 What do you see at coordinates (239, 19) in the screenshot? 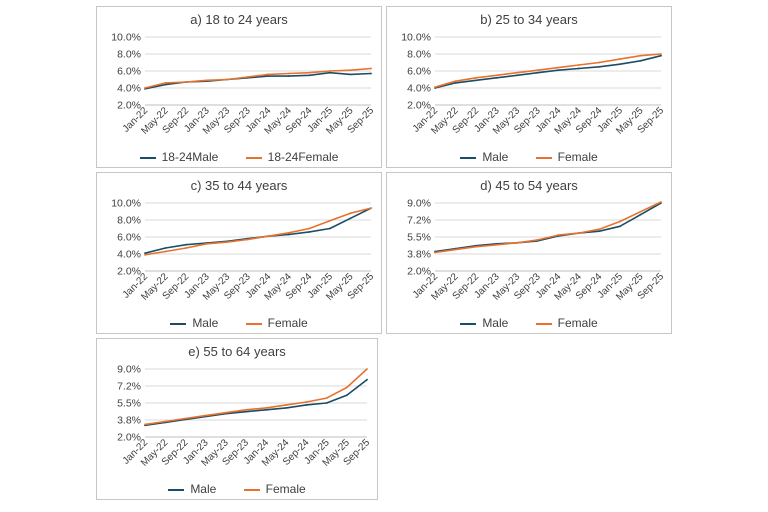
I see `chart-title: a) 18 to 24 years` at bounding box center [239, 19].